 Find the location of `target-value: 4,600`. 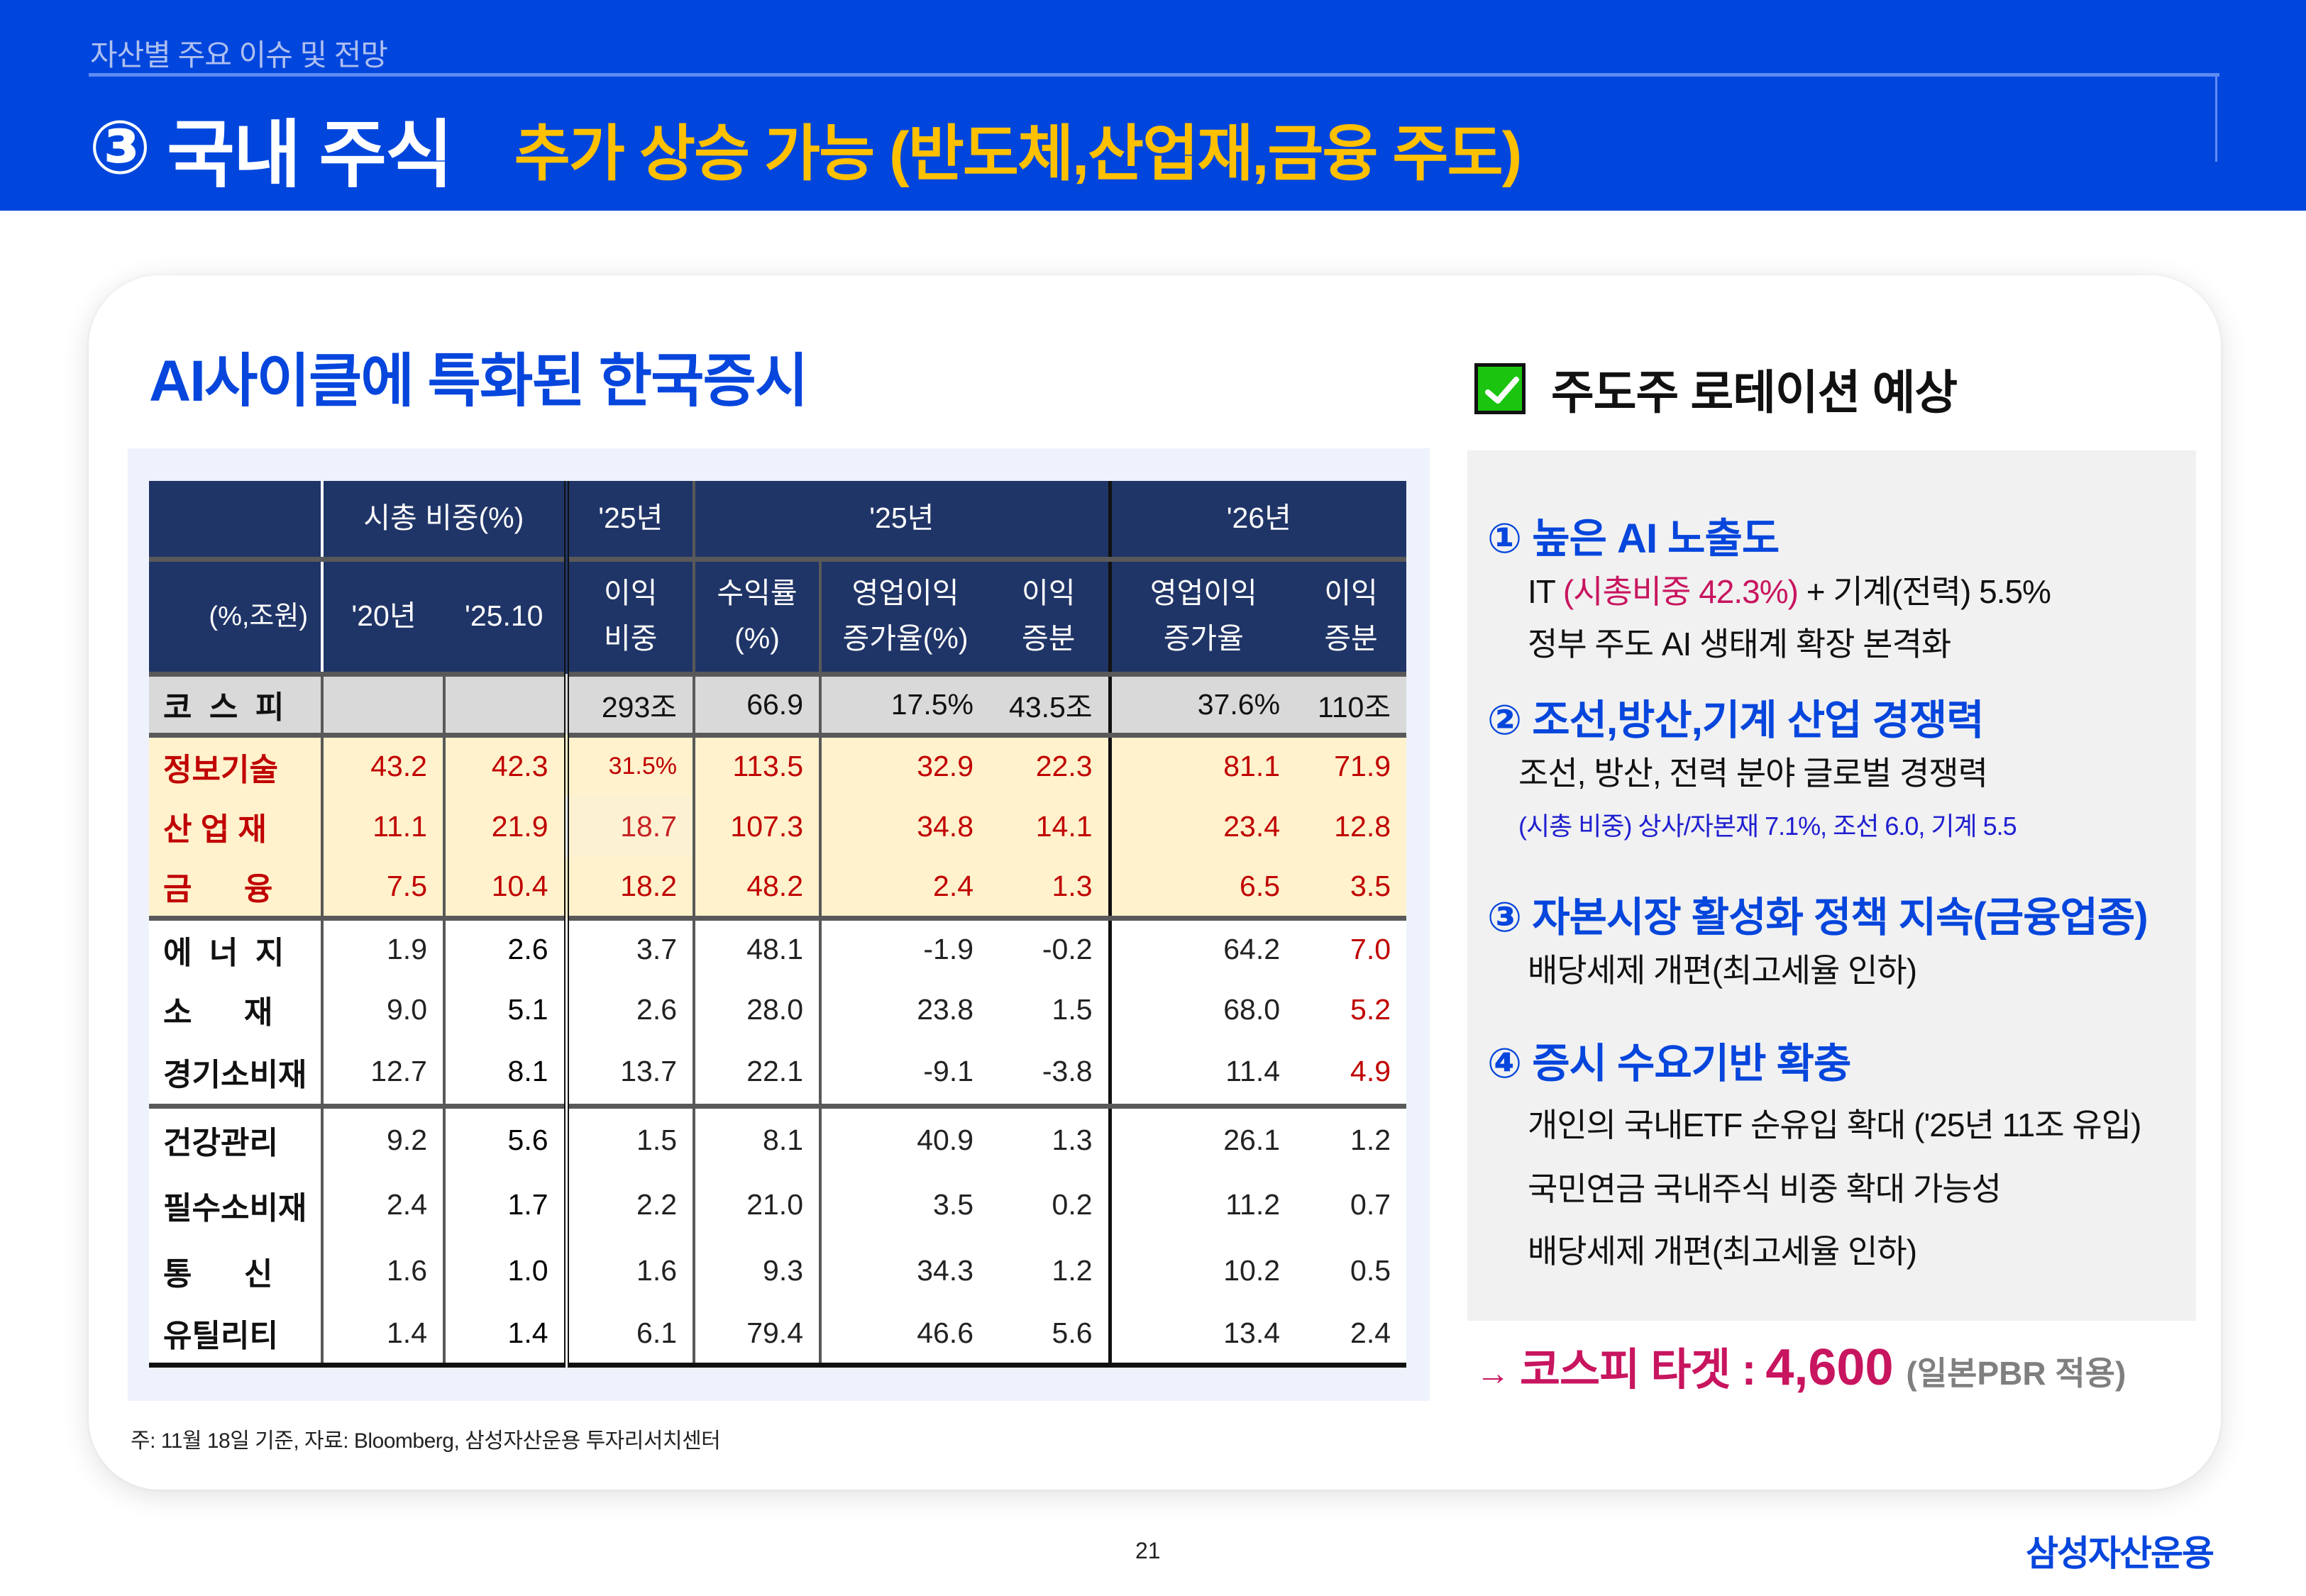

target-value: 4,600 is located at coordinates (1829, 1367).